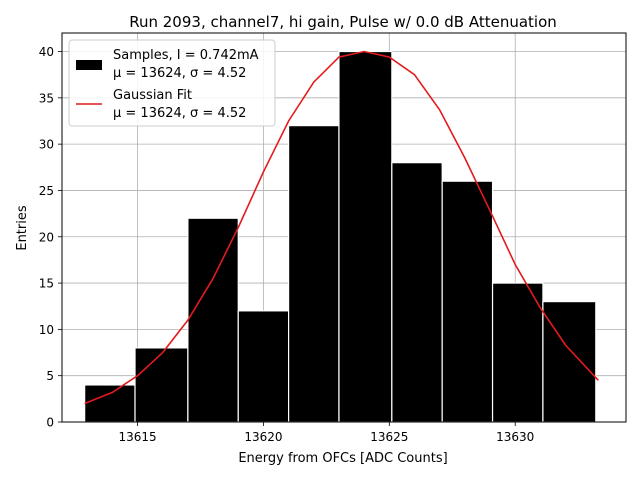 The image size is (640, 480). I want to click on y-tick-label-3: 15, so click(46, 284).